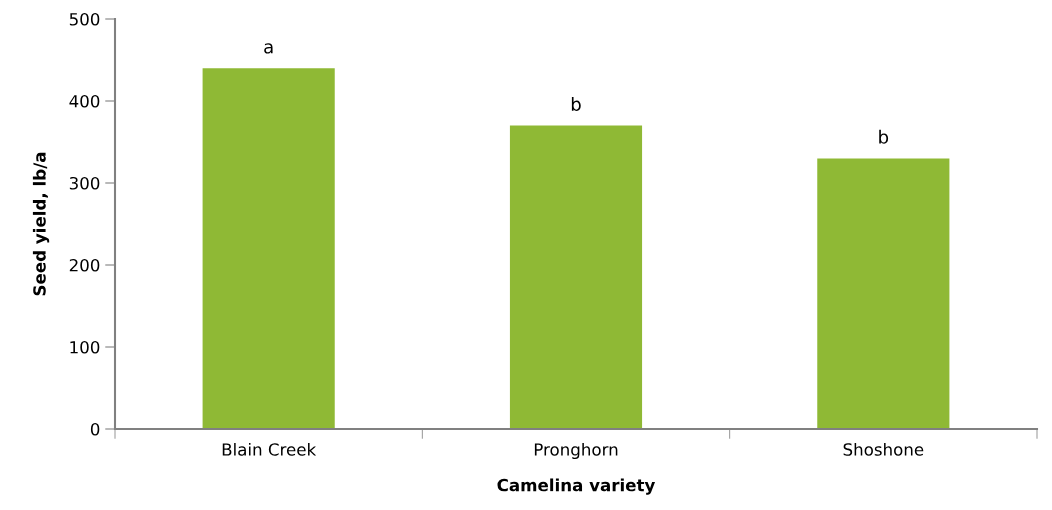 This screenshot has width=1052, height=510. Describe the element at coordinates (85, 347) in the screenshot. I see `y-tick-label: 100` at that location.